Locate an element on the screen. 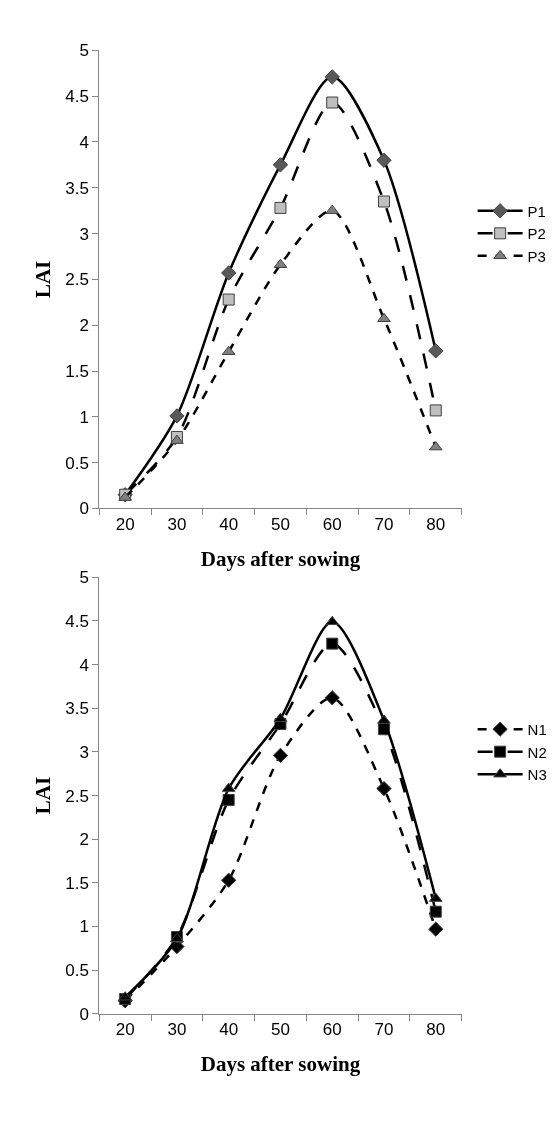 The image size is (553, 1131). legend-label: N3 is located at coordinates (537, 775).